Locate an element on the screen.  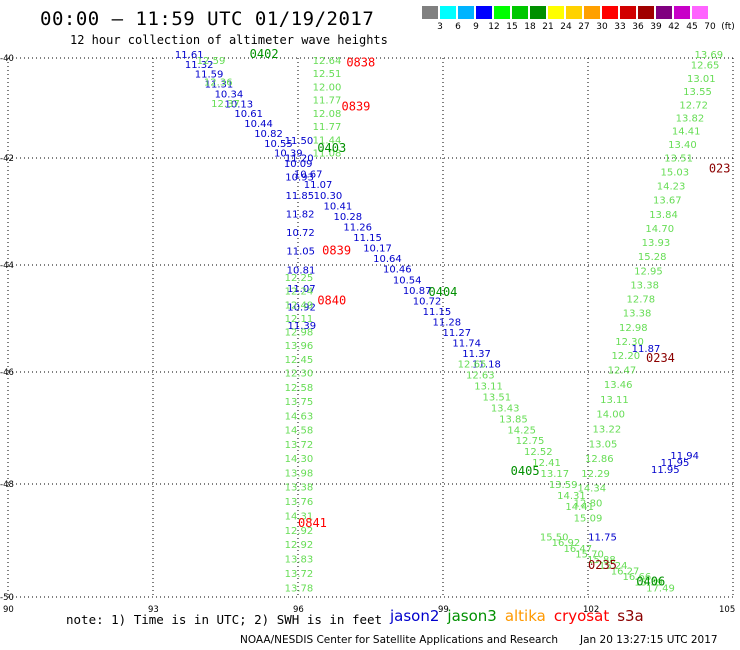
wave-height-label: 12.52 is located at coordinates (538, 452).